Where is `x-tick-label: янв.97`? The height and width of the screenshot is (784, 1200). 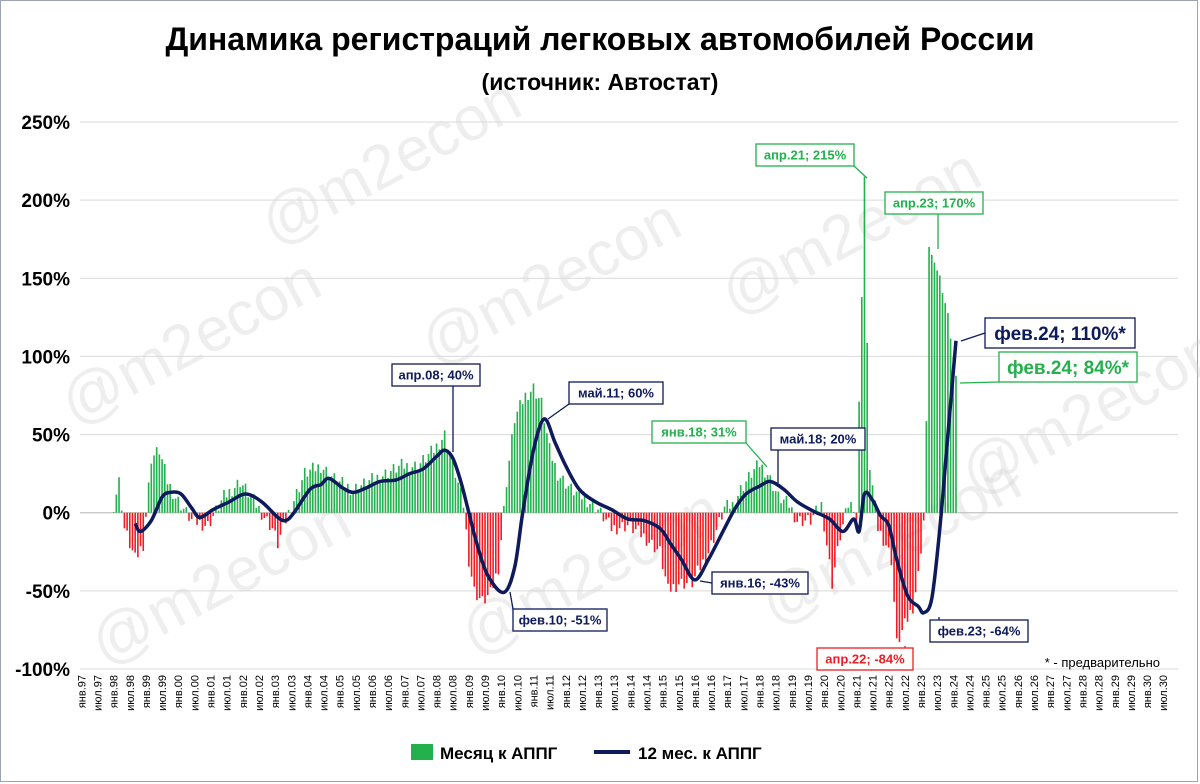 x-tick-label: янв.97 is located at coordinates (82, 691).